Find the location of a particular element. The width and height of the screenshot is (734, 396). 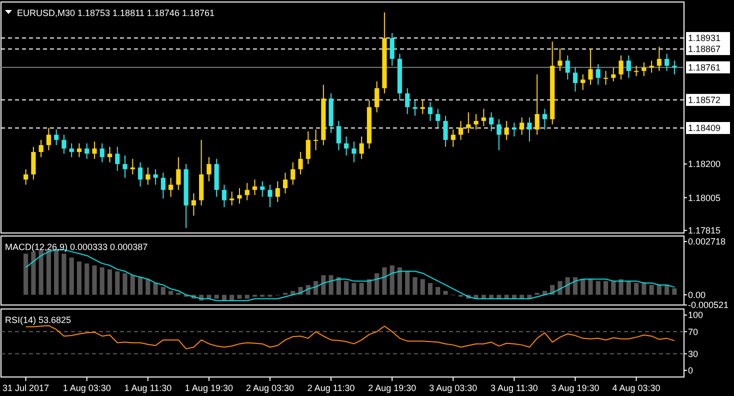

y-tick-label: 30 is located at coordinates (693, 353).